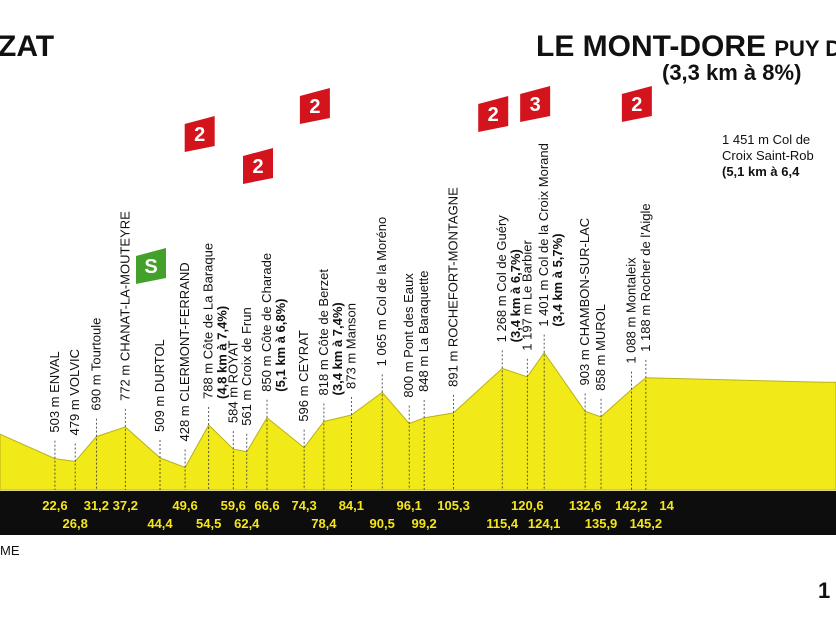 This screenshot has width=836, height=628. What do you see at coordinates (323, 332) in the screenshot?
I see `waypoint-label: 818 m Côte de Berzet` at bounding box center [323, 332].